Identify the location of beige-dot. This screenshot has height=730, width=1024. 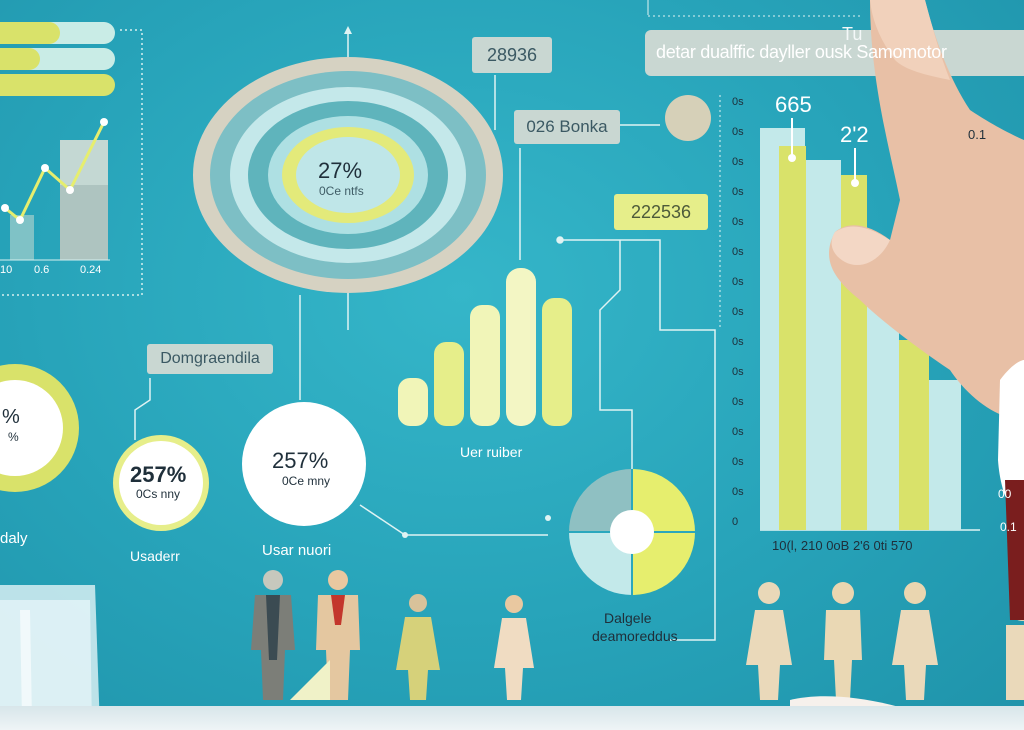
(688, 118).